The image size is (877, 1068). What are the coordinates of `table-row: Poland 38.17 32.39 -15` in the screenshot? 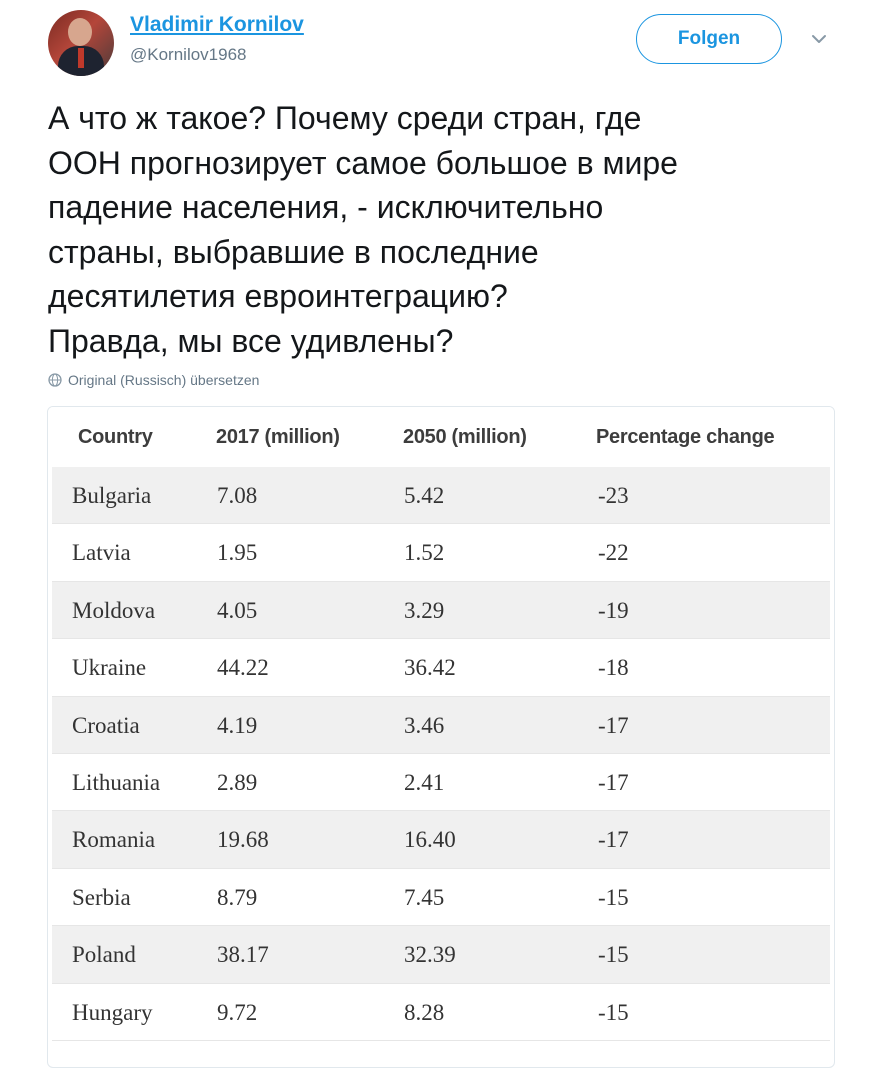 It's located at (441, 955).